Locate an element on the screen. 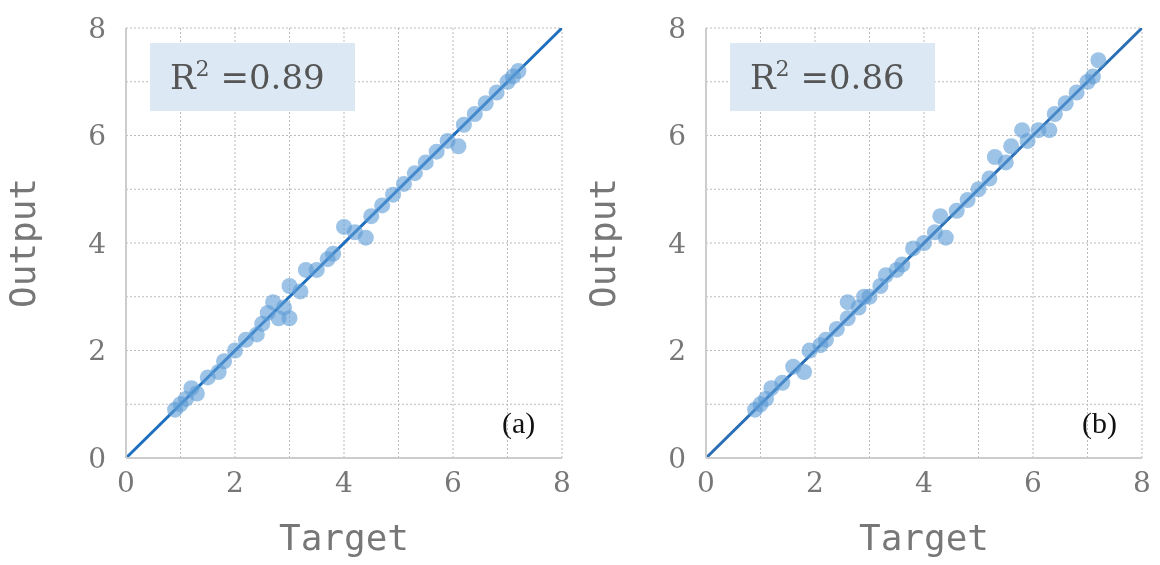 This screenshot has height=565, width=1160. annotation: (a) is located at coordinates (519, 423).